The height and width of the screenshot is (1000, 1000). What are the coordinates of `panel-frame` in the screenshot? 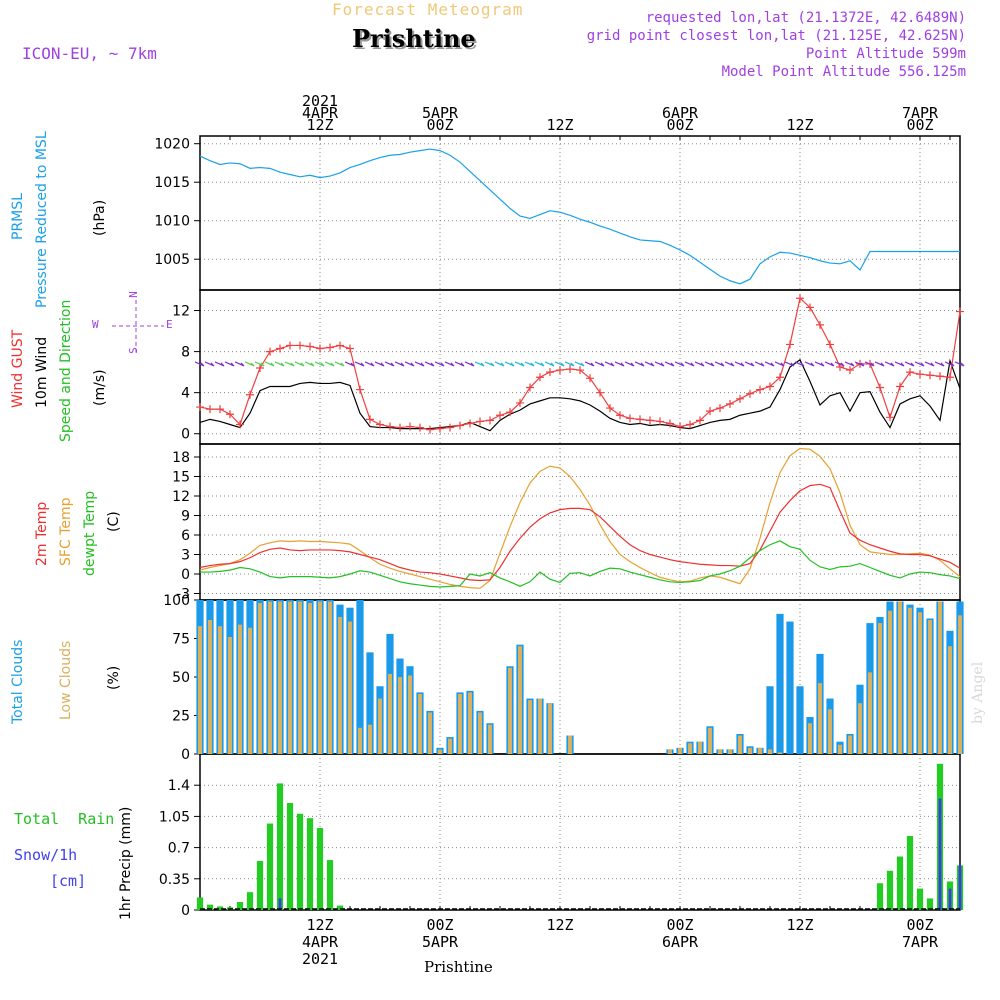 It's located at (580, 213).